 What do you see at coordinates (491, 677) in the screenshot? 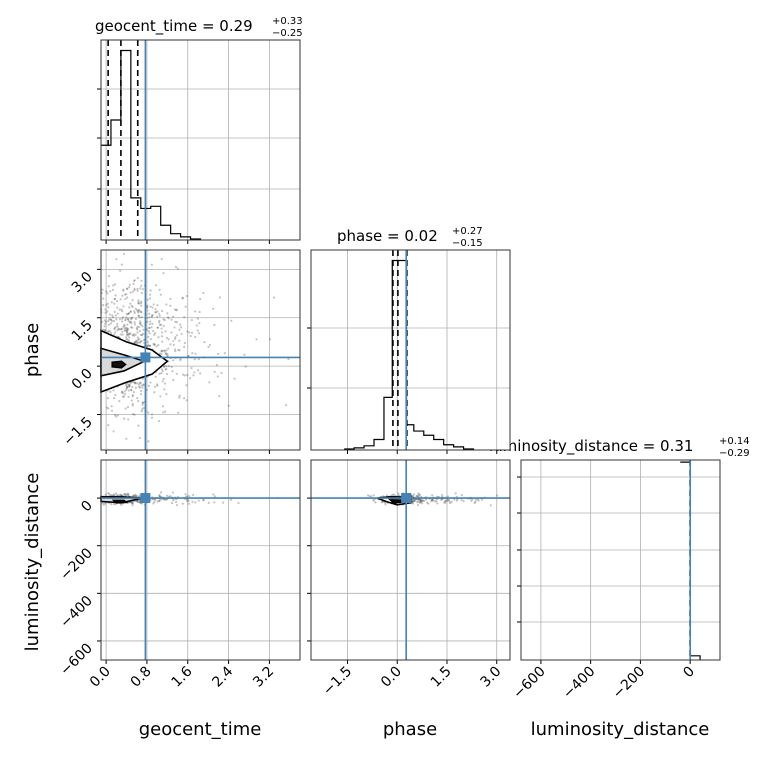
I see `panel-2d-lp-xticklabel-3: 3.0` at bounding box center [491, 677].